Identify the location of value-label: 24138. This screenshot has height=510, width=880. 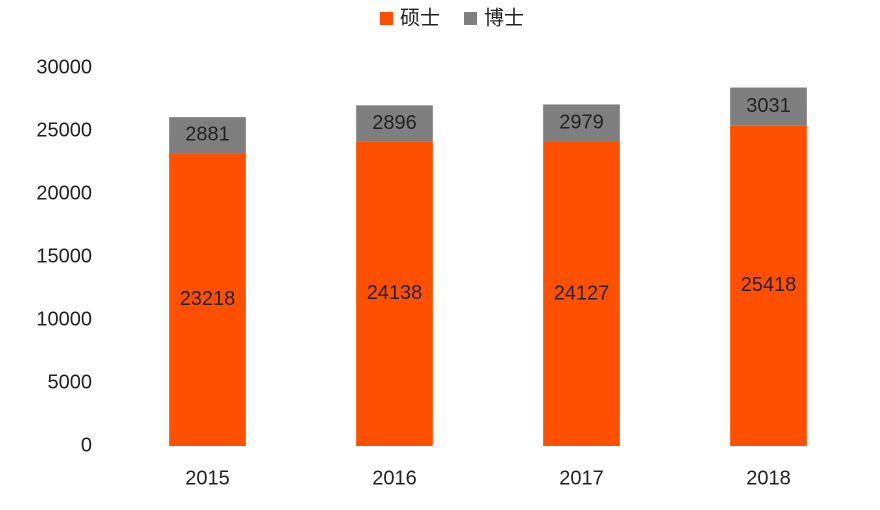
(395, 293).